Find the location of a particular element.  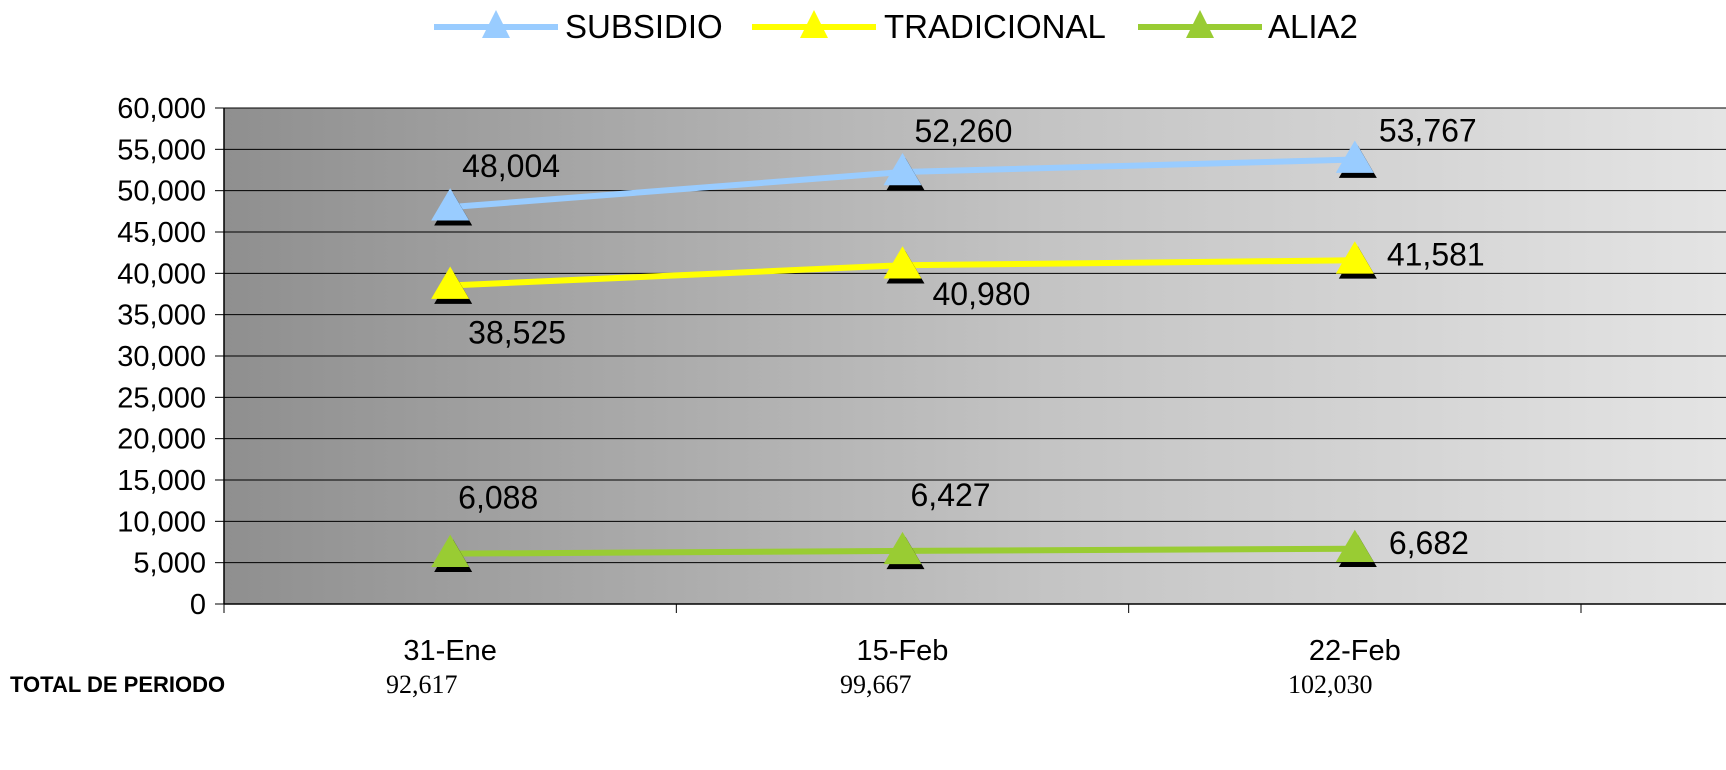

legend-marker-tradicional is located at coordinates (814, 24).